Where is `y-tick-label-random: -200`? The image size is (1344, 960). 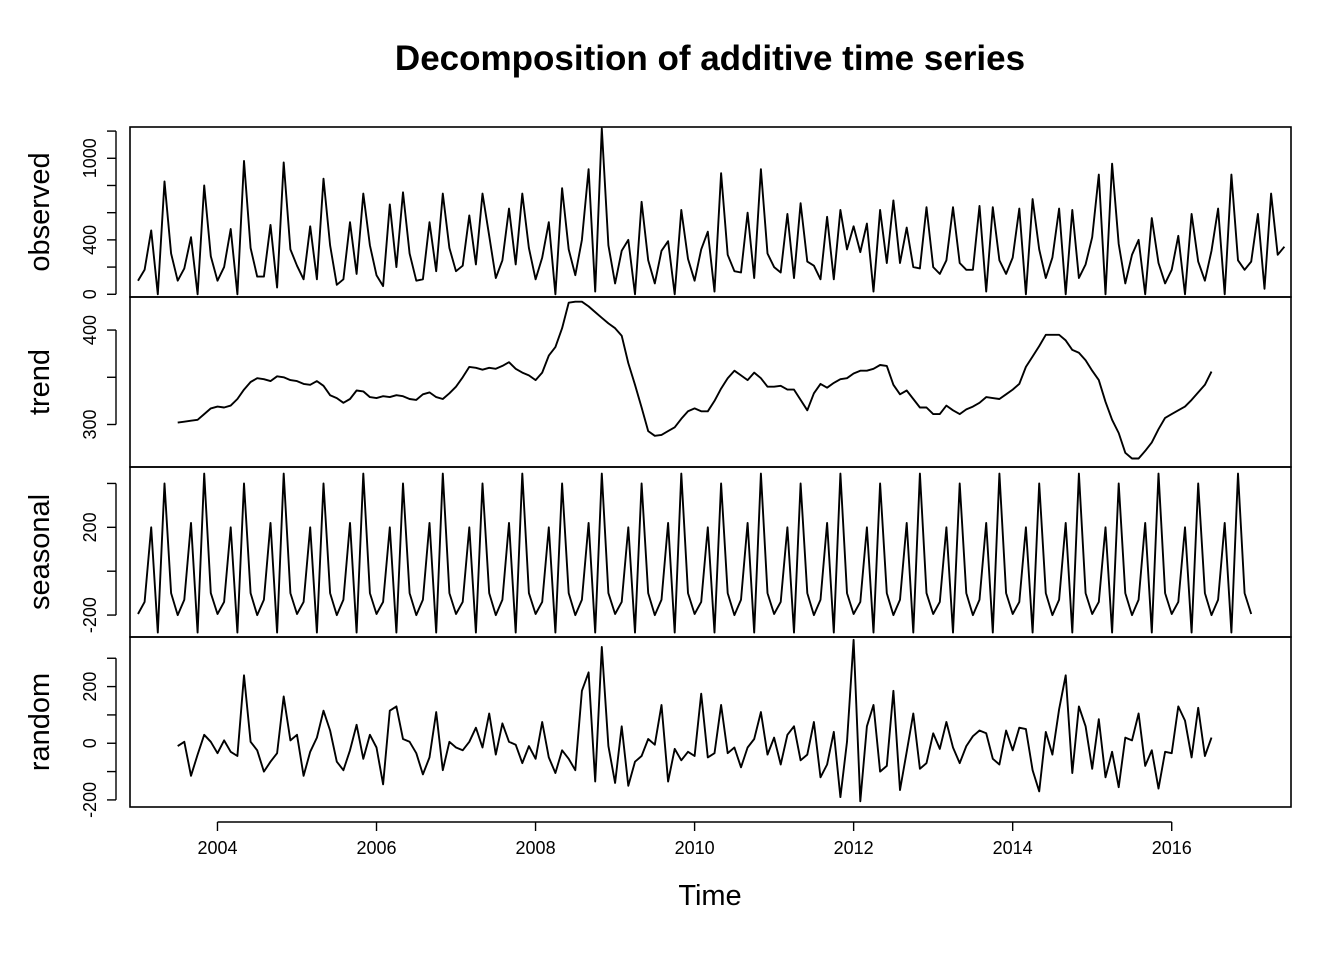 y-tick-label-random: -200 is located at coordinates (90, 800).